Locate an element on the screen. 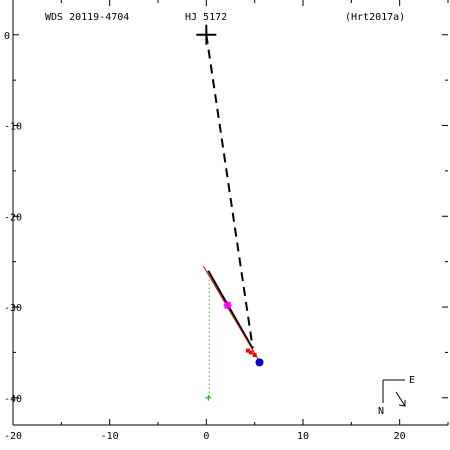 This screenshot has height=450, width=450. orbit-line is located at coordinates (231, 313).